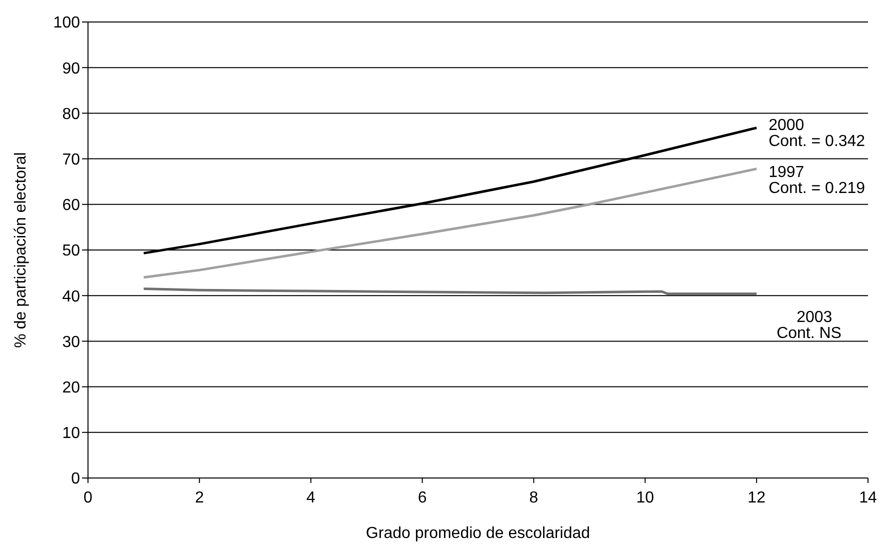 This screenshot has height=556, width=888. What do you see at coordinates (814, 317) in the screenshot?
I see `text: 2003` at bounding box center [814, 317].